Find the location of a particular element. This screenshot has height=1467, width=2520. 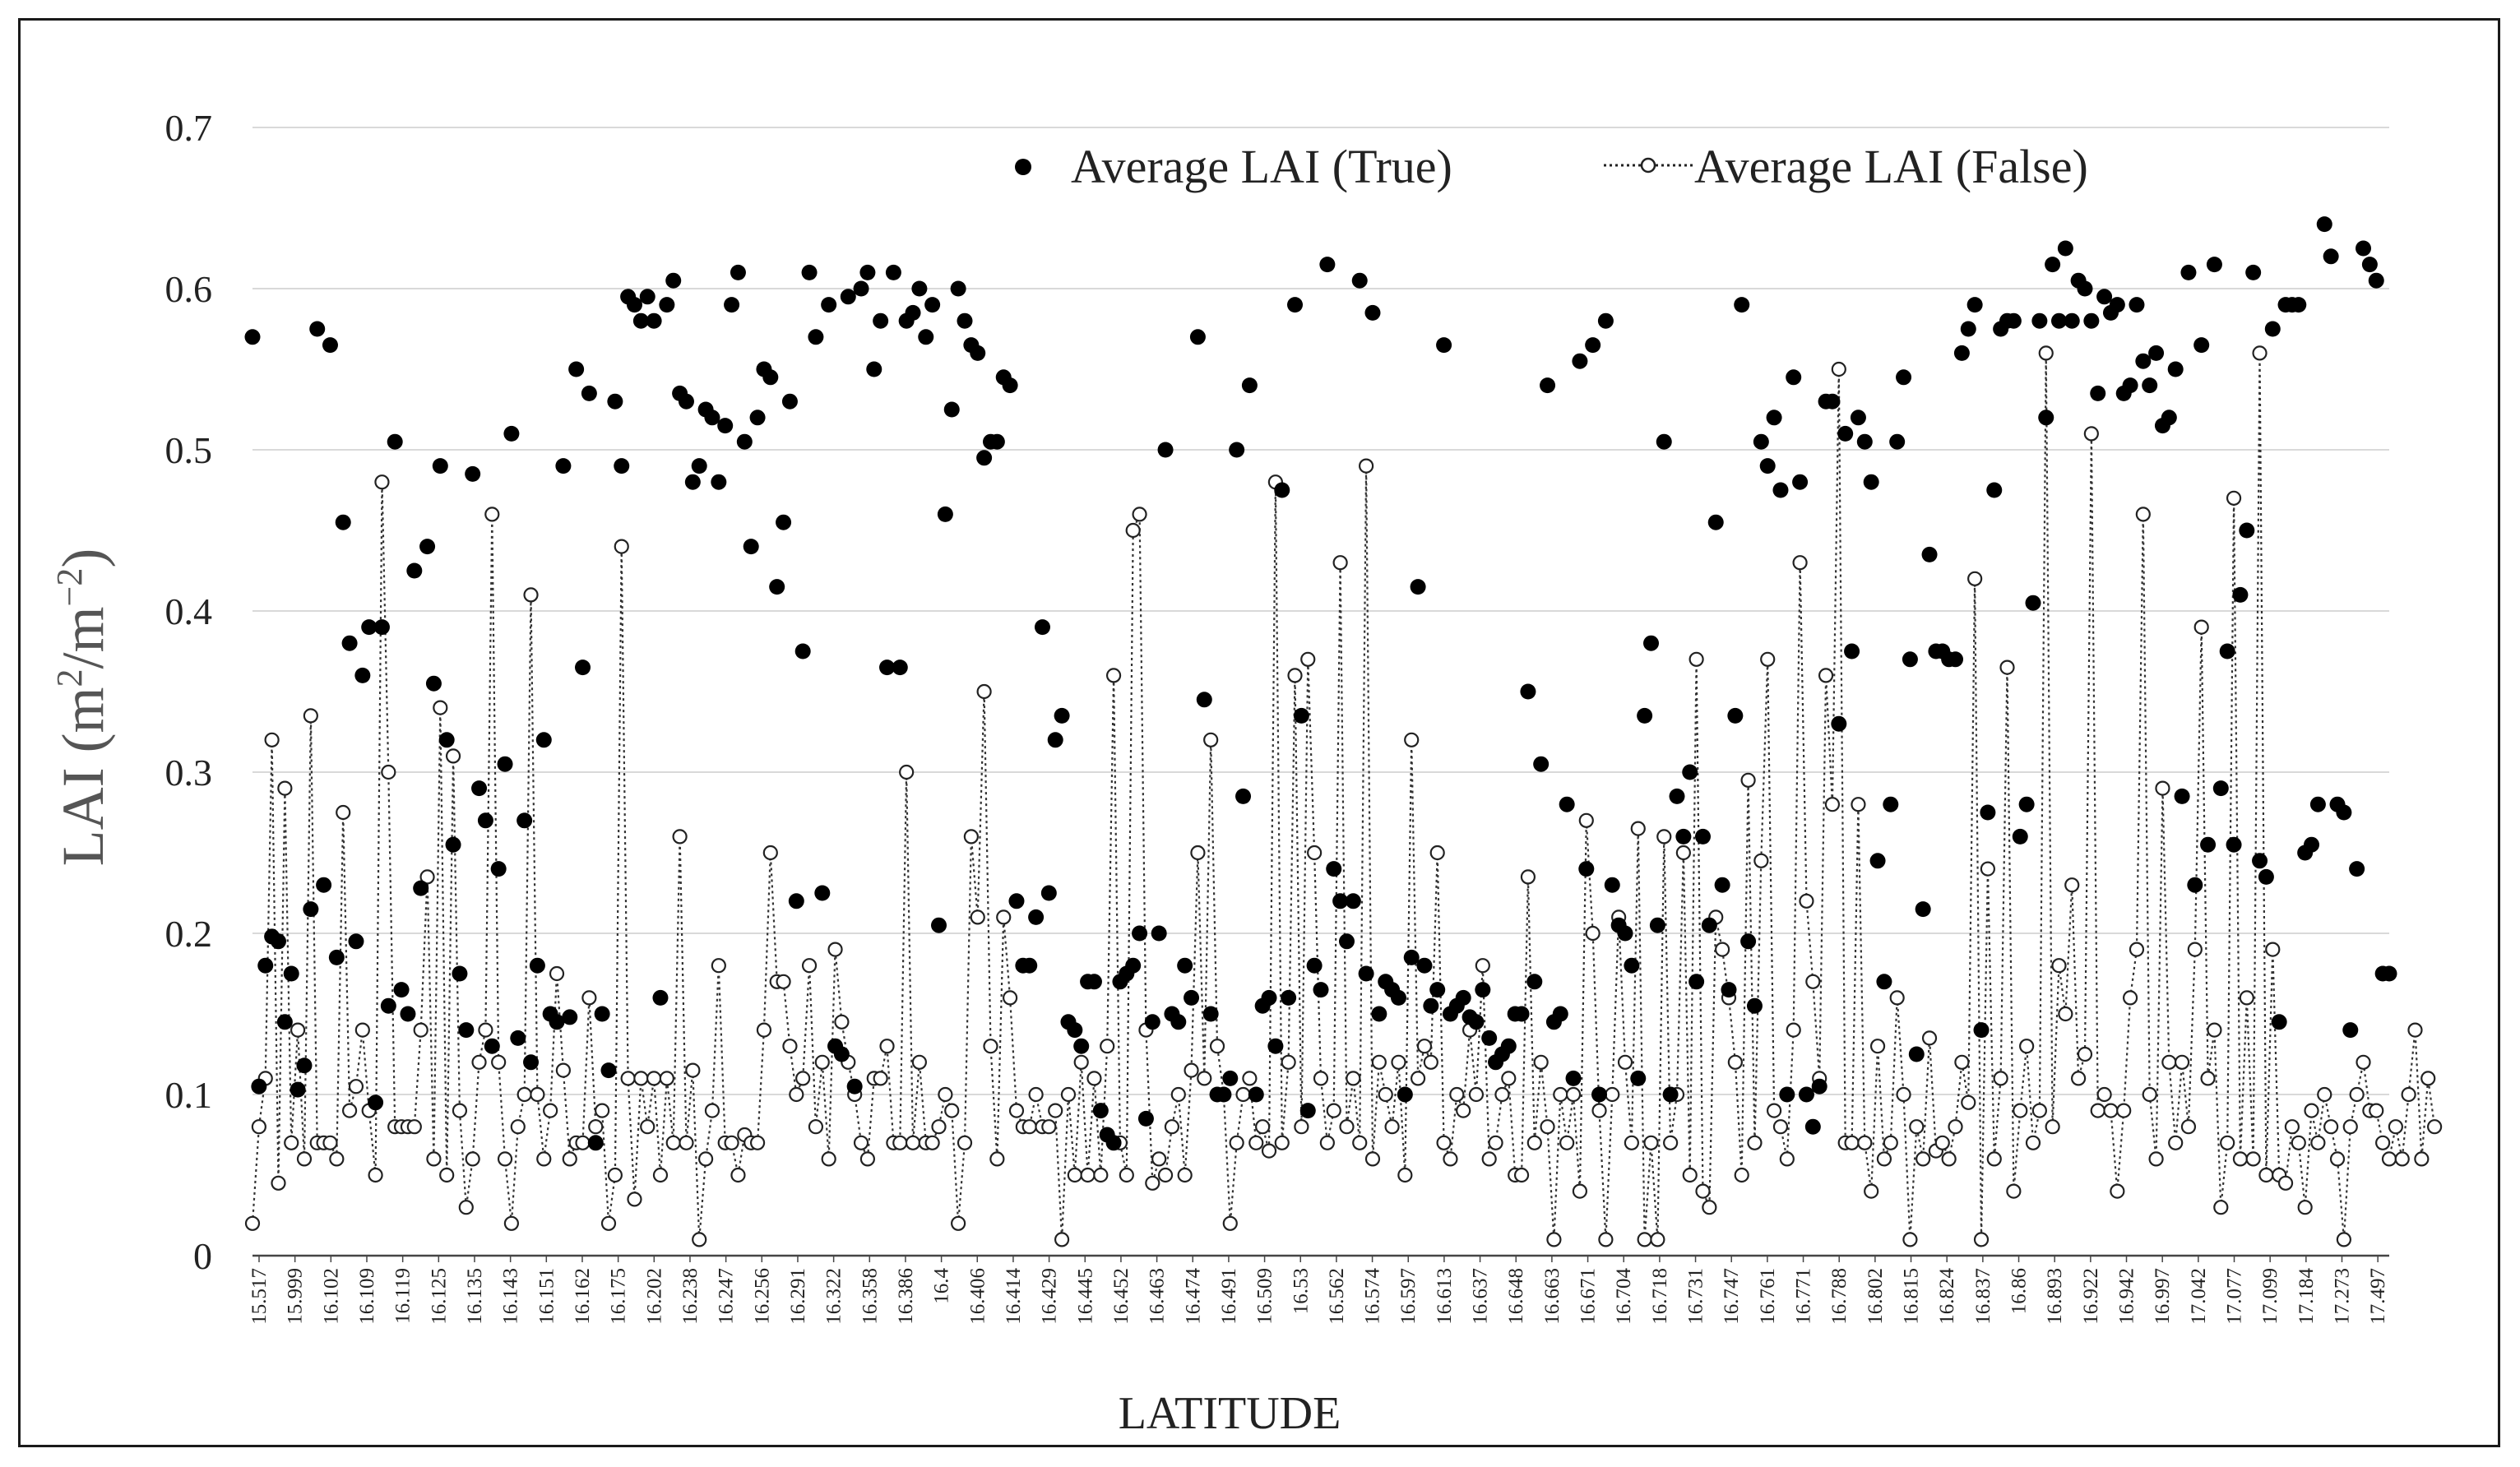

x-tick-label-6: 16.135 is located at coordinates (475, 1296).